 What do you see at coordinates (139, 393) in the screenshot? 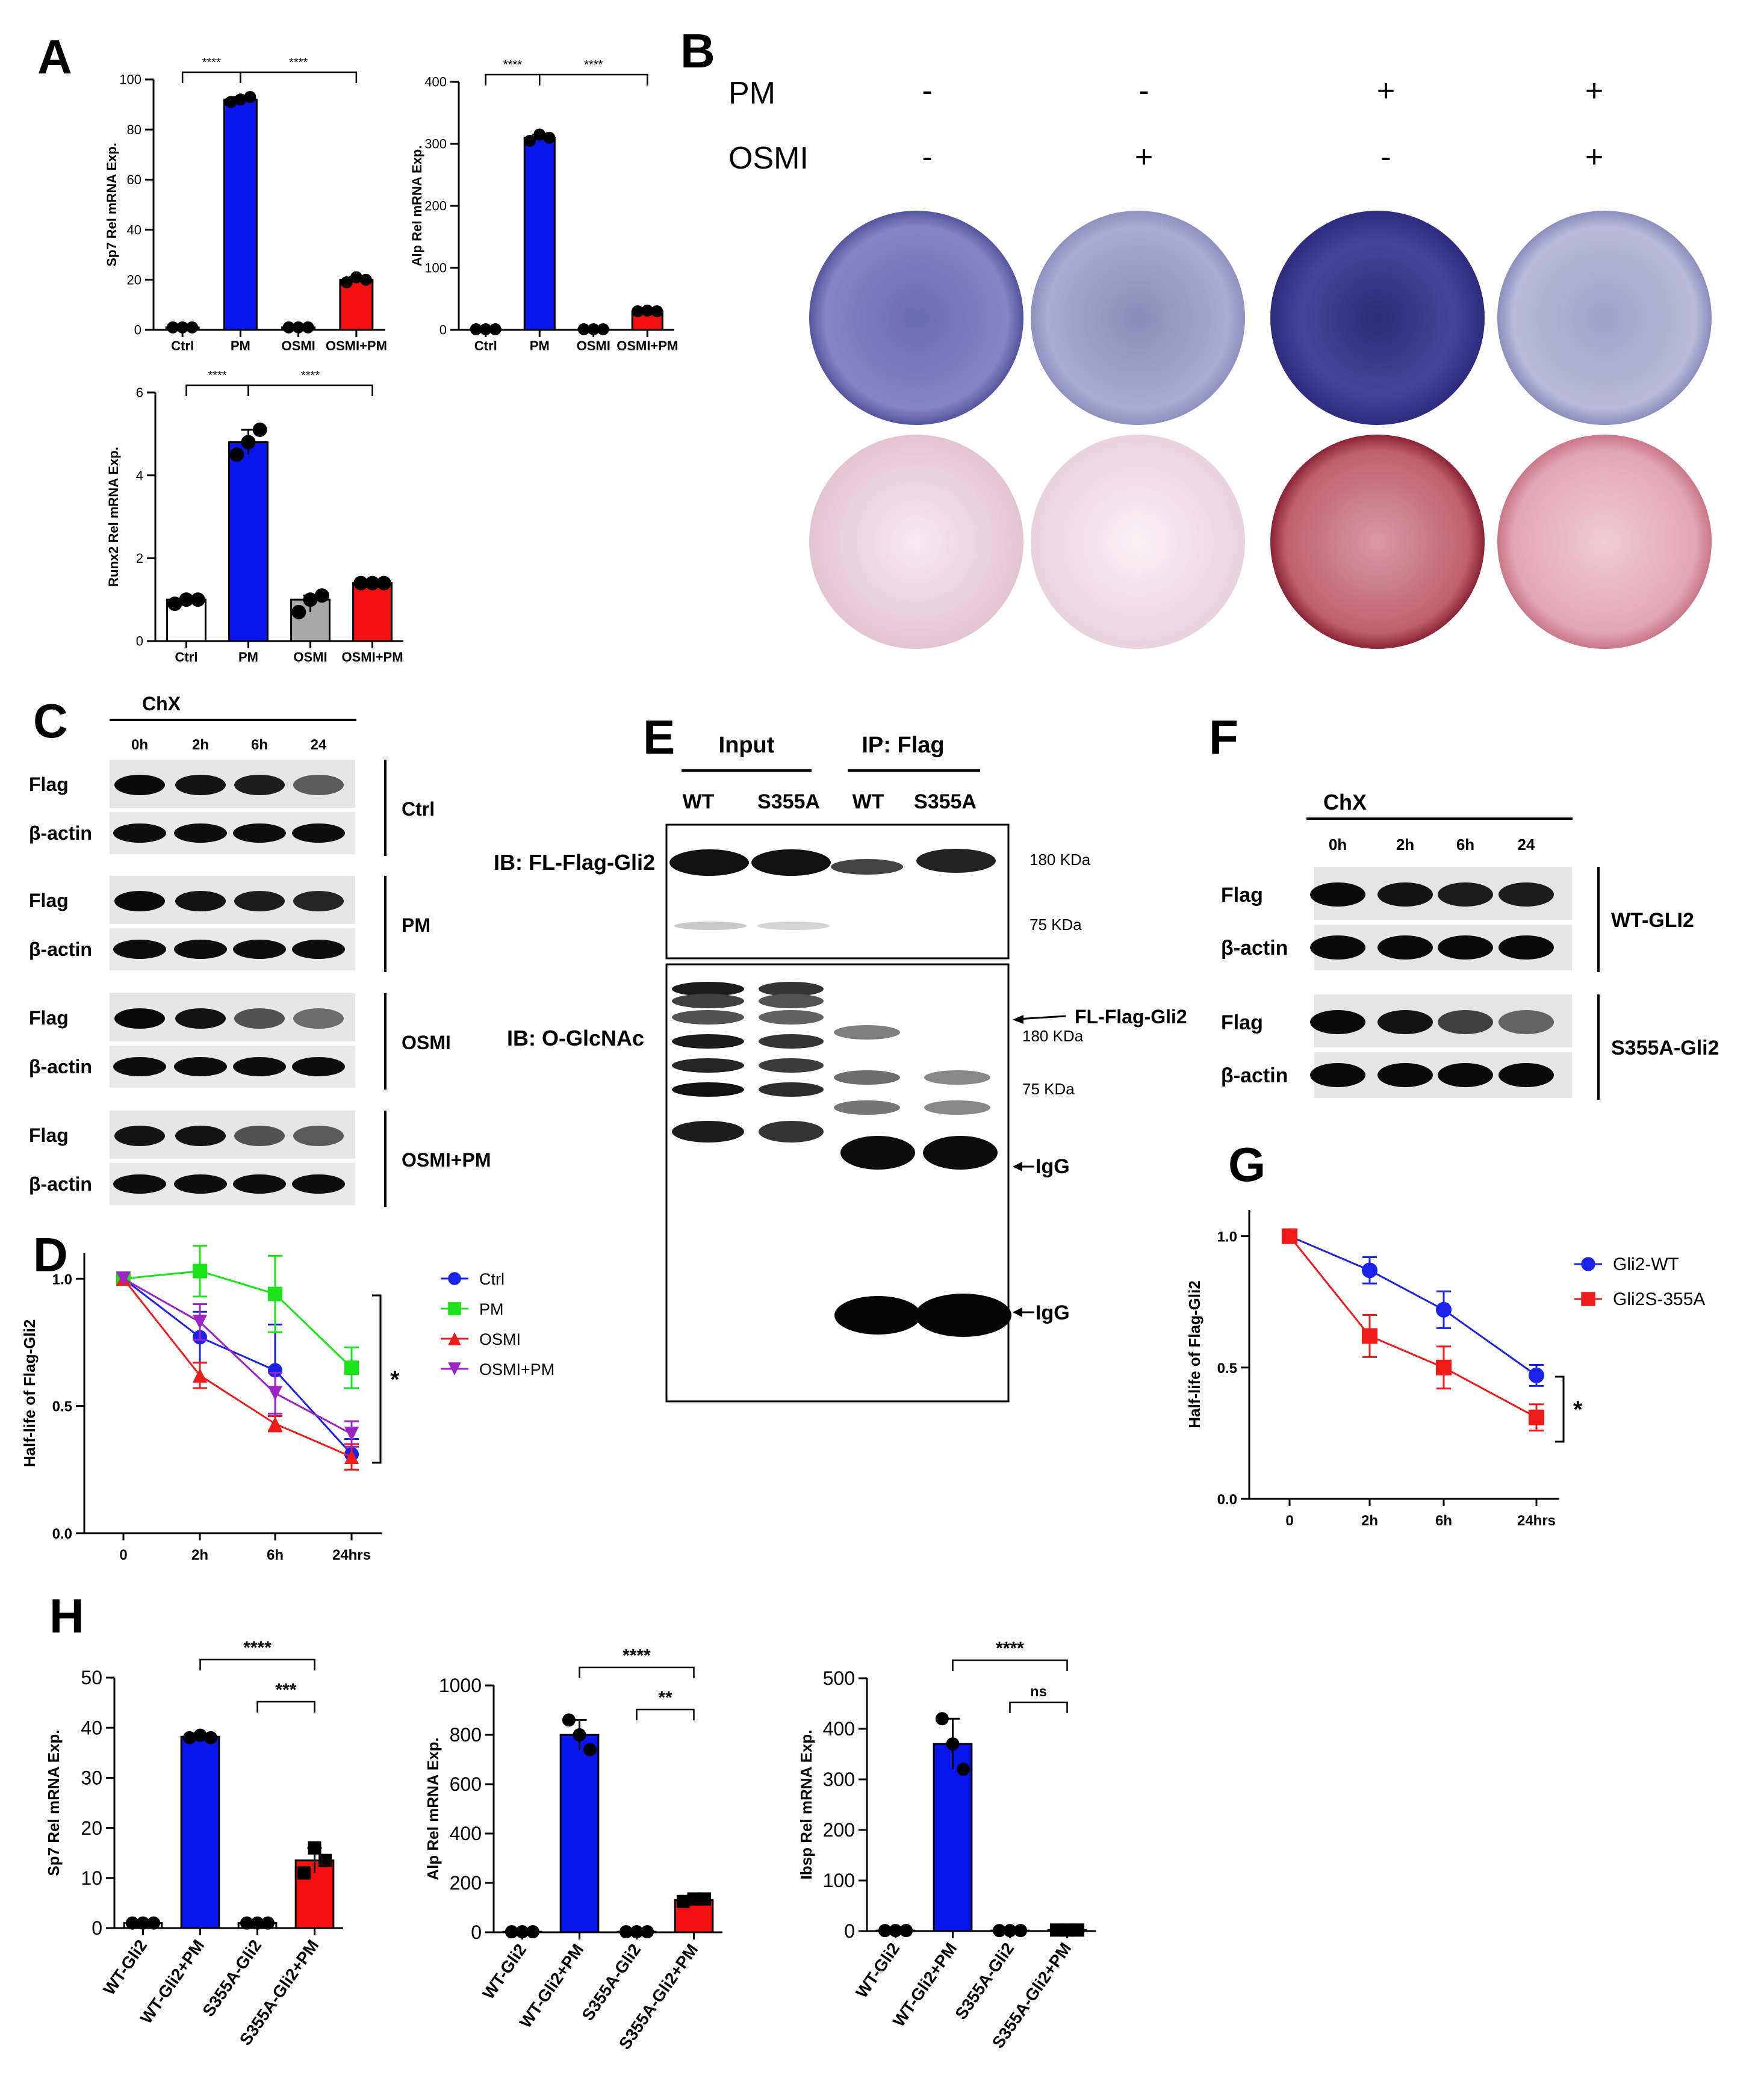
I see `y-tick-label: 6` at bounding box center [139, 393].